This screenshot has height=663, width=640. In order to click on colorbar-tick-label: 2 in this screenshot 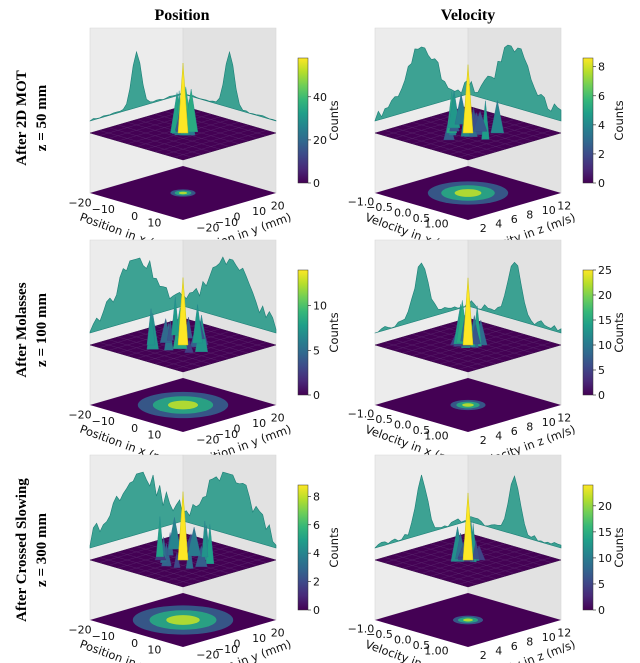, I will do `click(316, 582)`.